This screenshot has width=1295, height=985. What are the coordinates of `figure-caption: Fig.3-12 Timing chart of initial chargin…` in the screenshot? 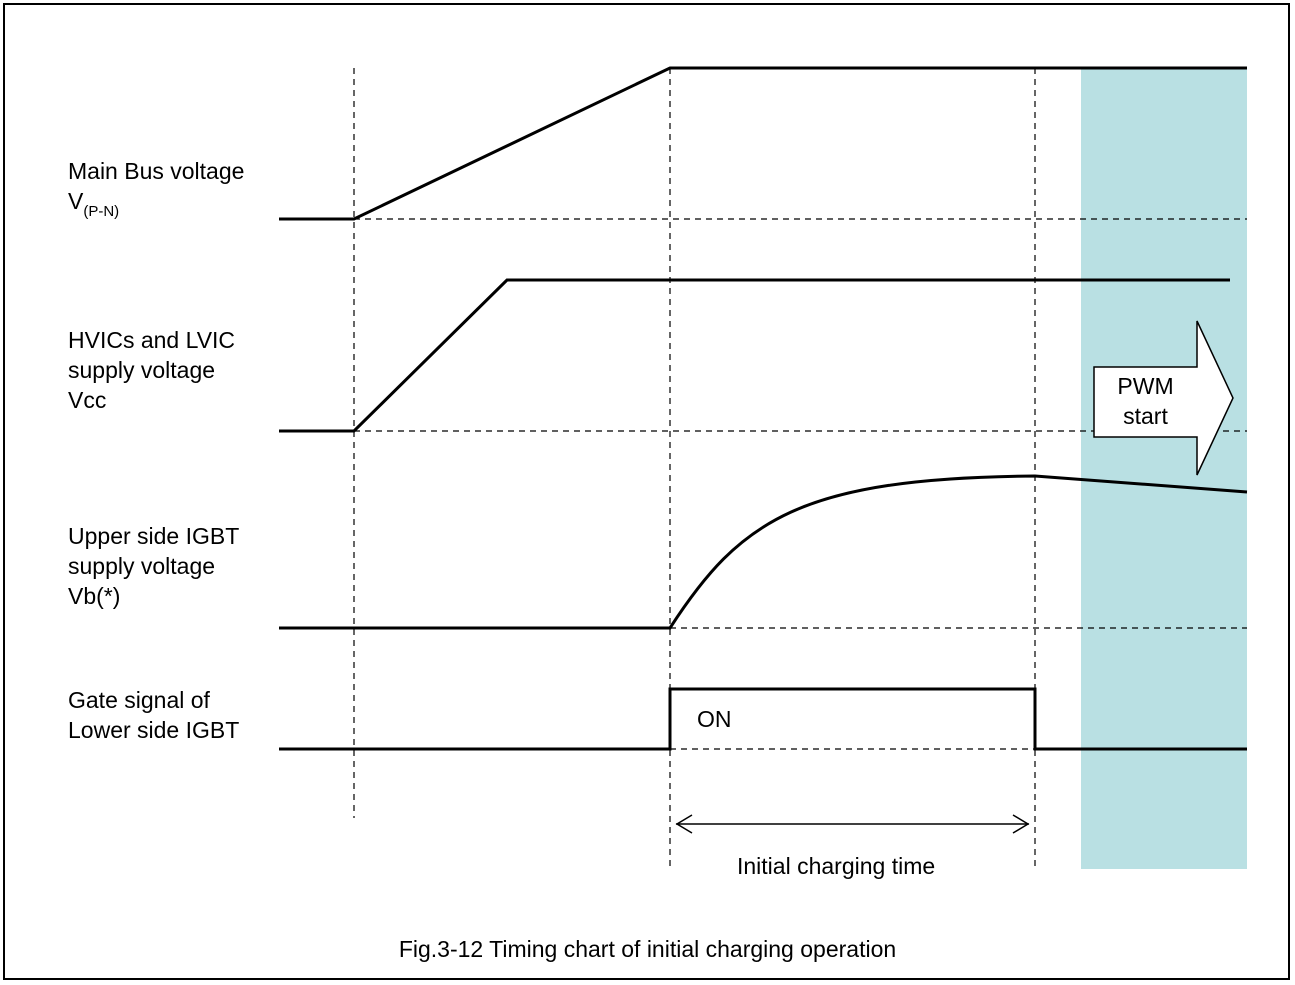 It's located at (647, 949).